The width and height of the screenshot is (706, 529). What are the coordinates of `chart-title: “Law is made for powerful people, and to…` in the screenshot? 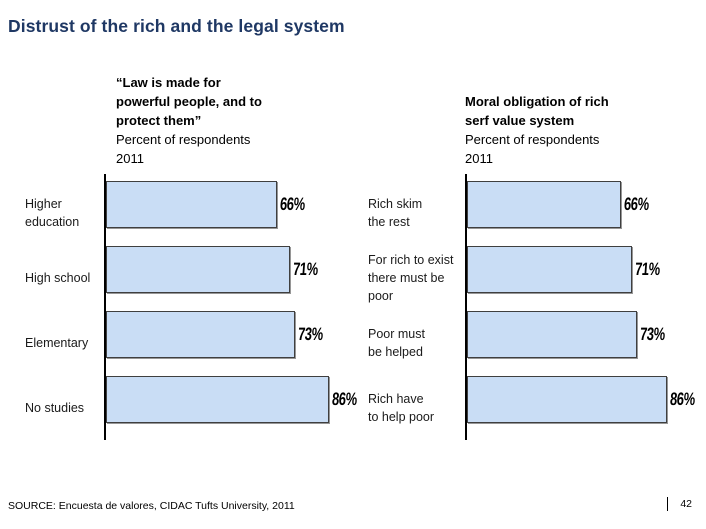 It's located at (189, 101).